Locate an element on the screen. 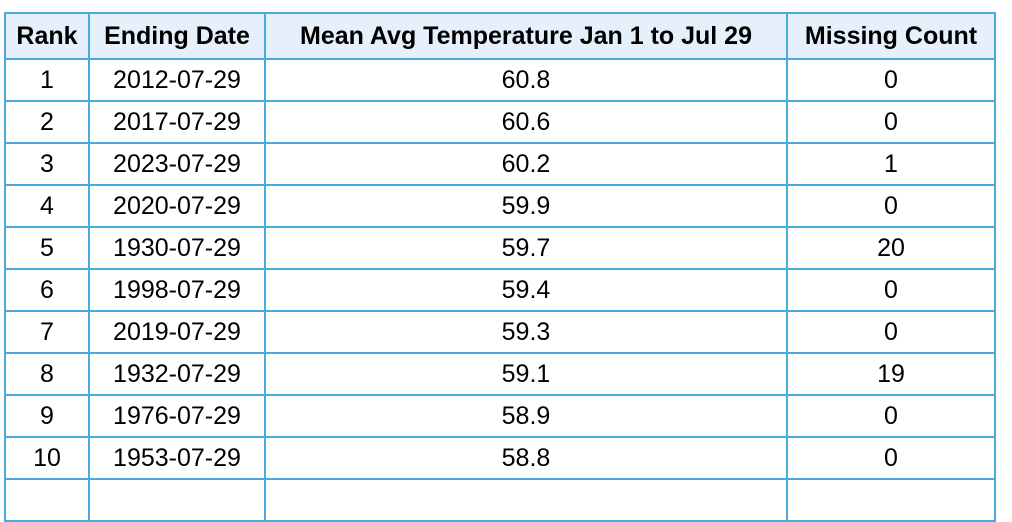  cell-mean-avg-temperature: 58.9 is located at coordinates (526, 416).